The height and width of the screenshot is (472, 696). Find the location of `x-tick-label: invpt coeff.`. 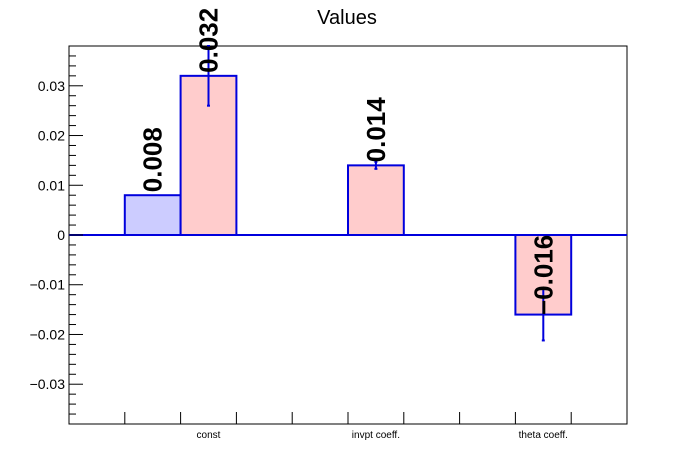

x-tick-label: invpt coeff. is located at coordinates (376, 435).